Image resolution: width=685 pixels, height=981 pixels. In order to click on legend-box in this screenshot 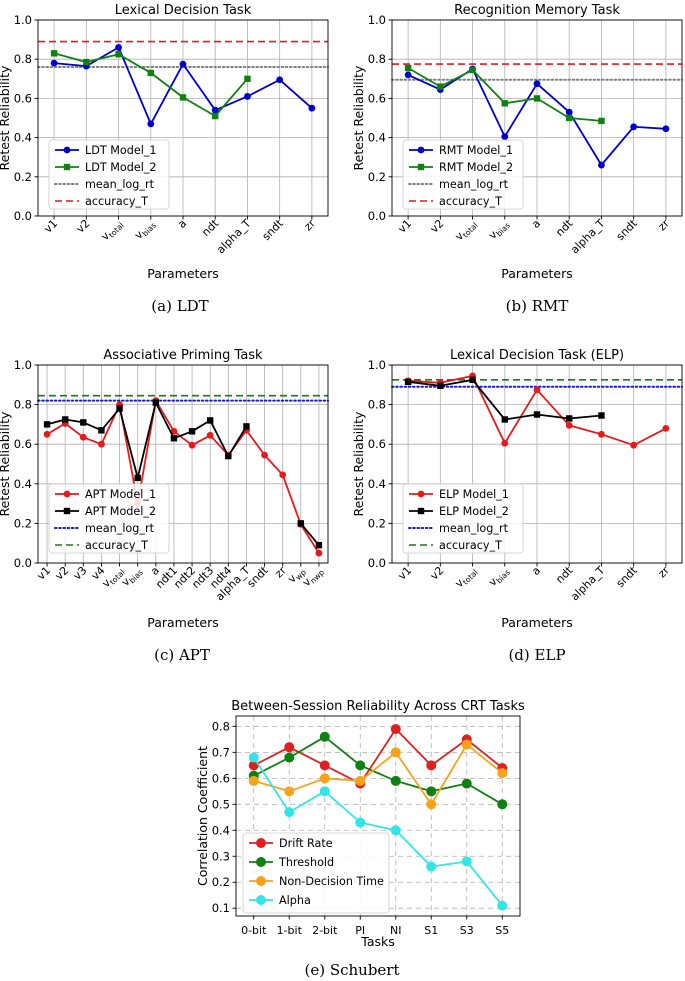, I will do `click(463, 174)`.